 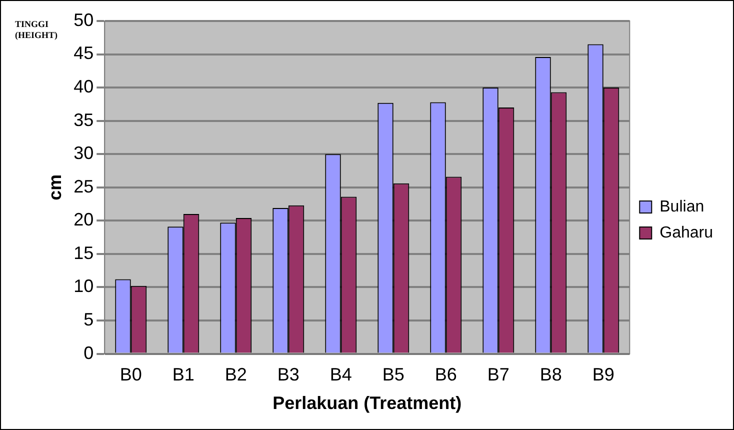 What do you see at coordinates (84, 120) in the screenshot?
I see `y-tick-label: 35` at bounding box center [84, 120].